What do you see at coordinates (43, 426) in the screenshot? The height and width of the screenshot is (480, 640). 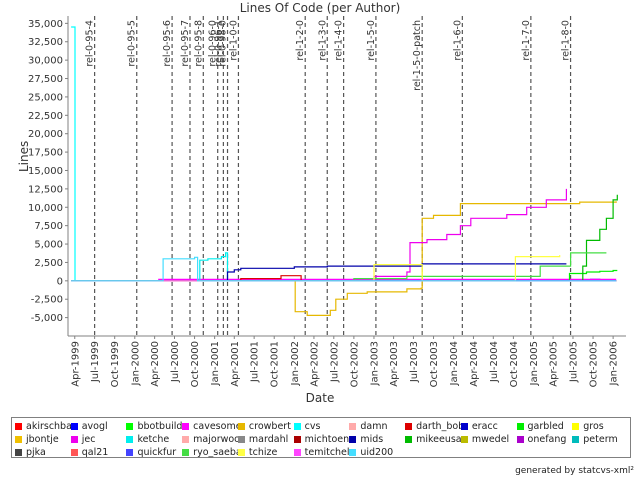 I see `legend-item-akirschbaum: akirschbaum` at bounding box center [43, 426].